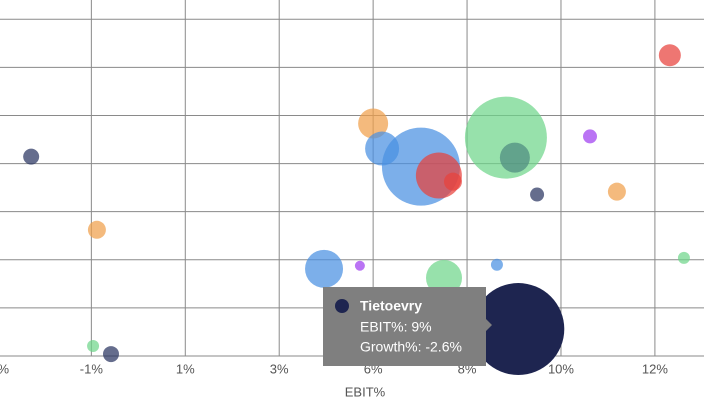  I want to click on tooltip: Tietoevry EBIT%: 9% Growth%: -2.6%, so click(407, 326).